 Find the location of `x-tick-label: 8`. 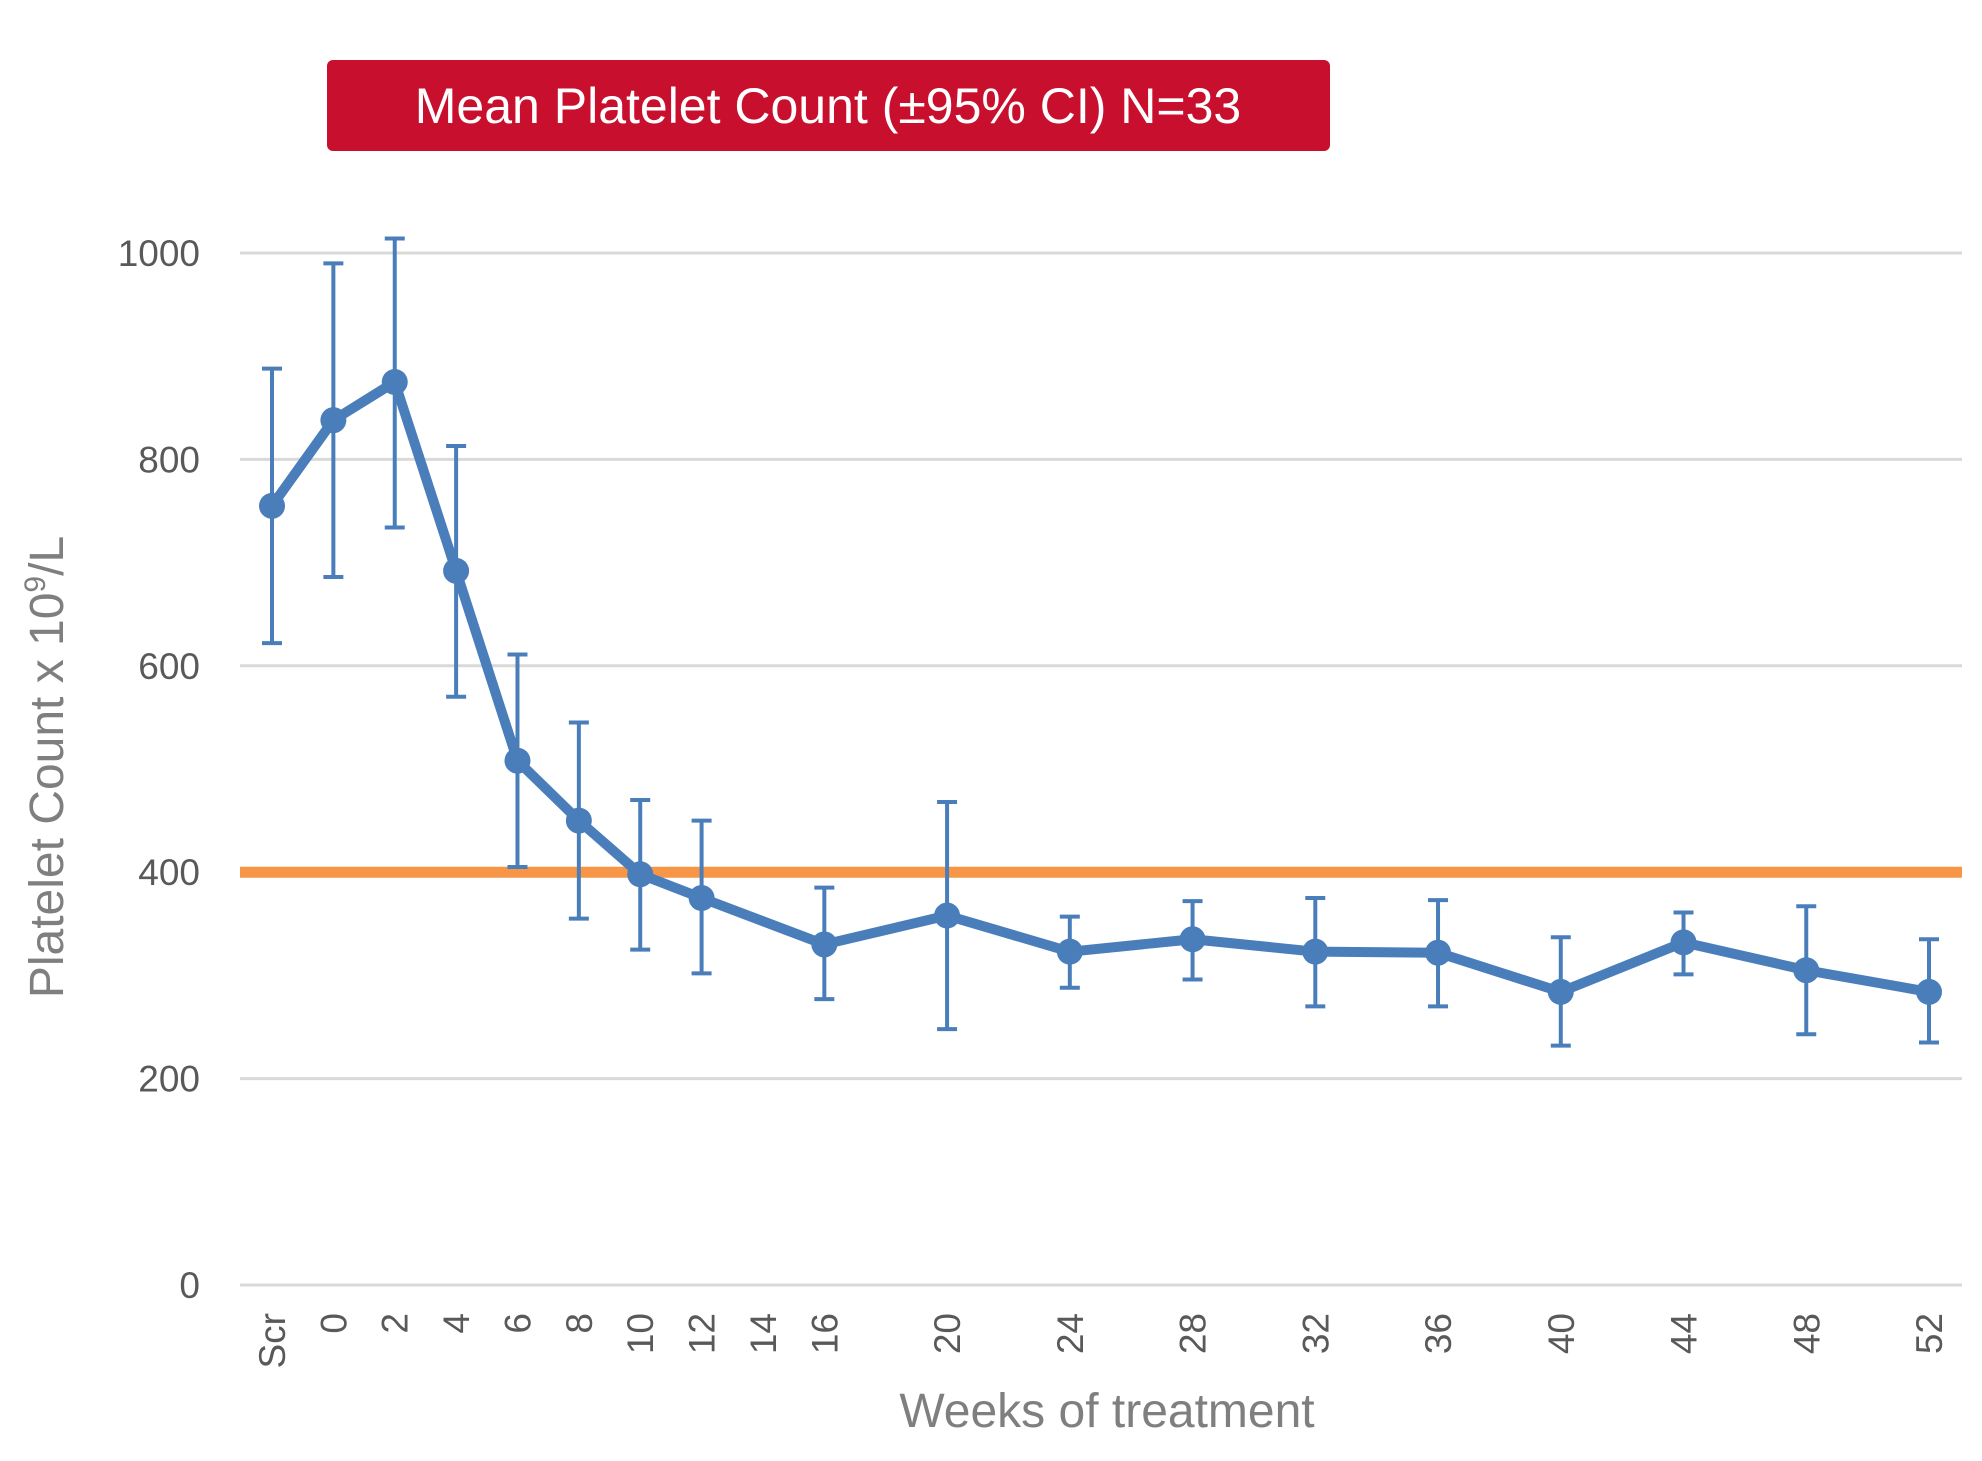

x-tick-label: 8 is located at coordinates (579, 1323).